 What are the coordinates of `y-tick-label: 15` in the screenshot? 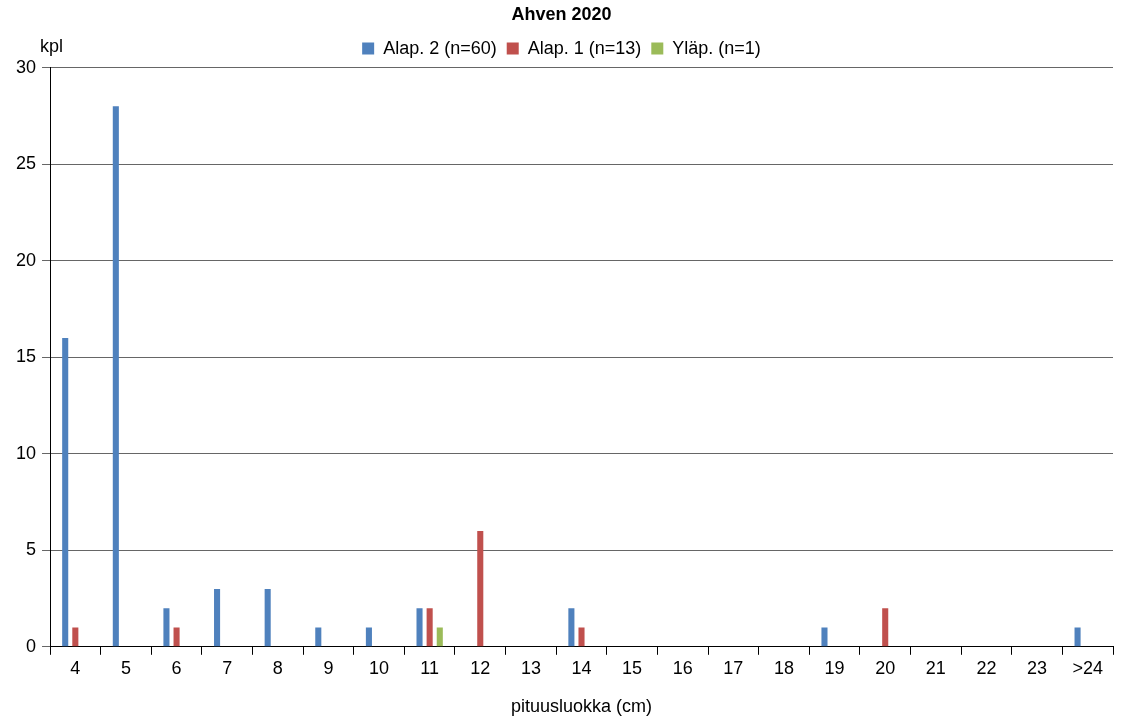 It's located at (26, 356).